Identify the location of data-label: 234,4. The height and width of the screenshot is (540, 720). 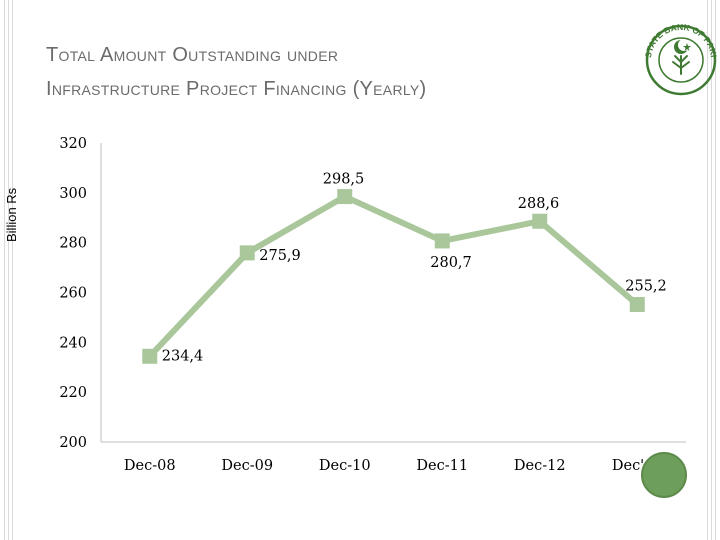
(183, 356).